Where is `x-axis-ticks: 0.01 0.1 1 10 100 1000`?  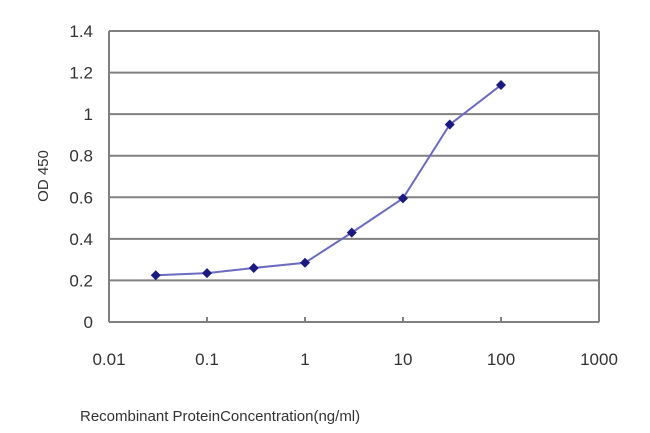
x-axis-ticks: 0.01 0.1 1 10 100 1000 is located at coordinates (354, 359).